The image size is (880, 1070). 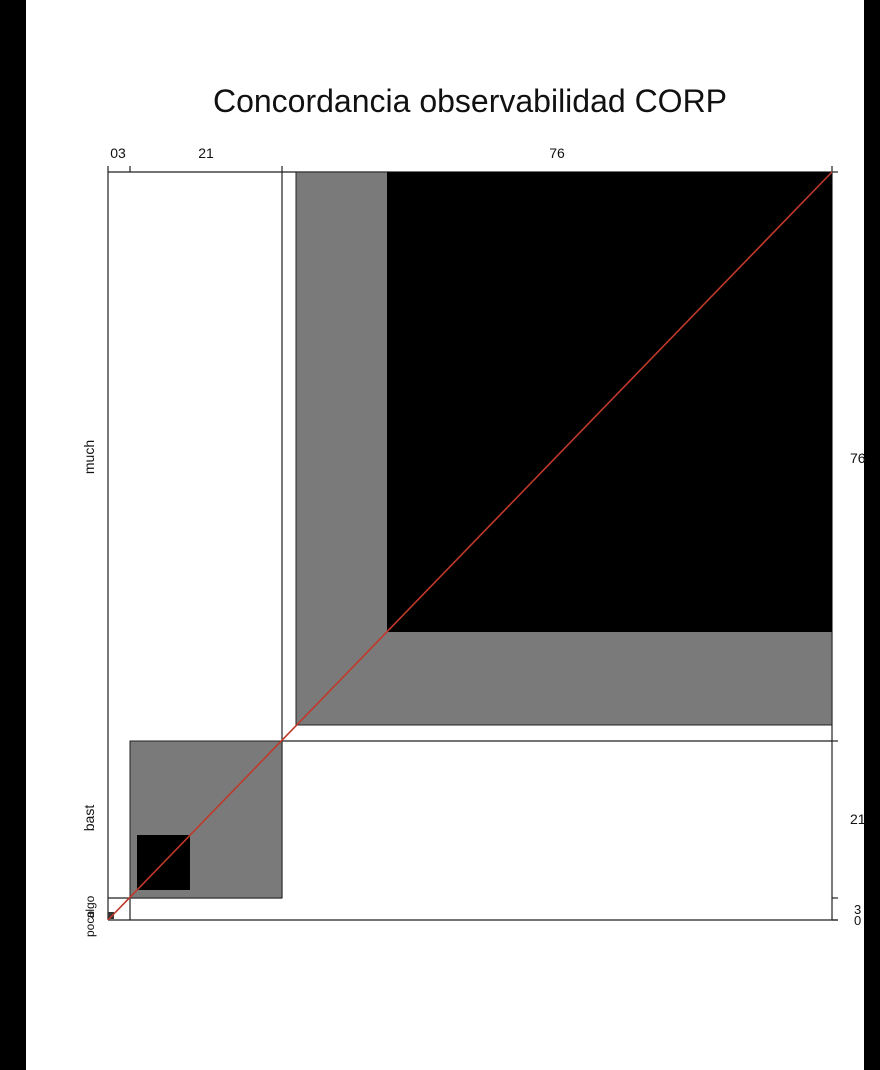 What do you see at coordinates (118, 153) in the screenshot?
I see `top-tick-label: 03` at bounding box center [118, 153].